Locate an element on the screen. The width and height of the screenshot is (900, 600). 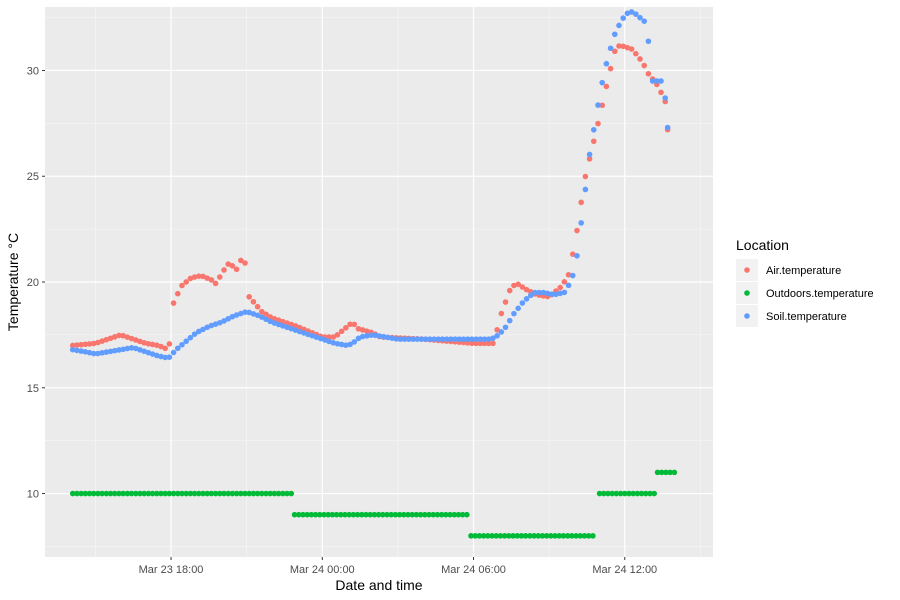
y-axis-title: Temperature °C is located at coordinates (13, 282).